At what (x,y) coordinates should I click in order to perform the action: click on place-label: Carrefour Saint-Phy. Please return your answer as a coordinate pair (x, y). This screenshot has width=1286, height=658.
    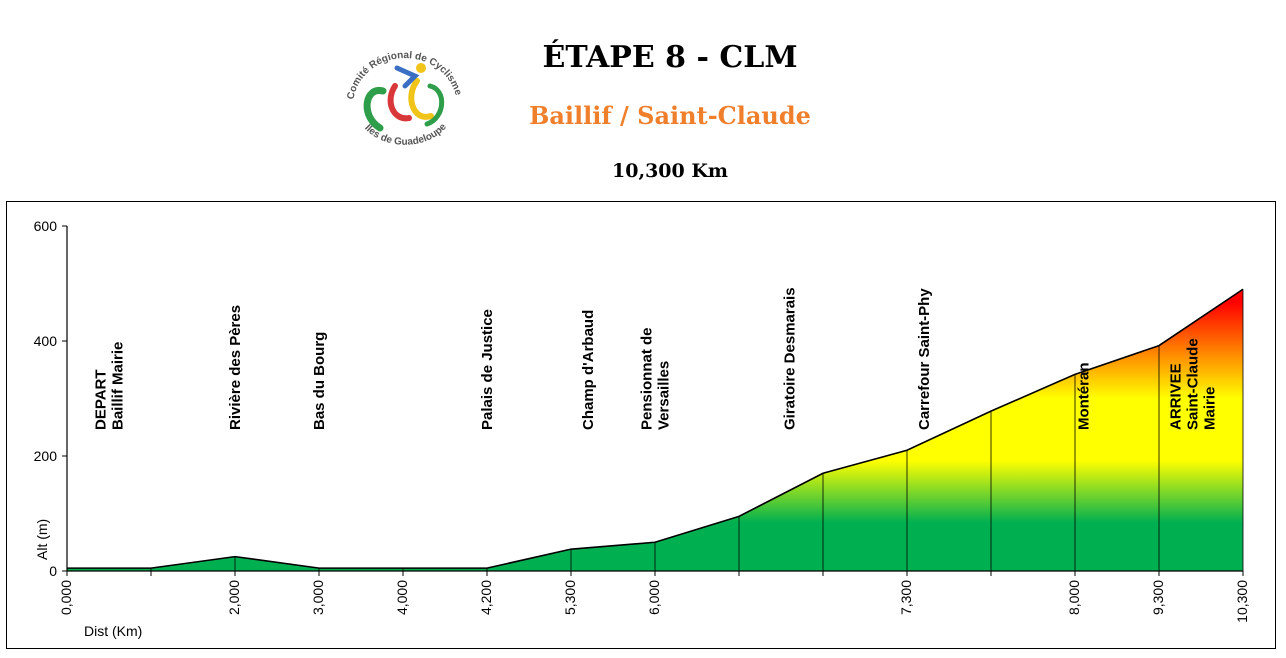
    Looking at the image, I should click on (924, 359).